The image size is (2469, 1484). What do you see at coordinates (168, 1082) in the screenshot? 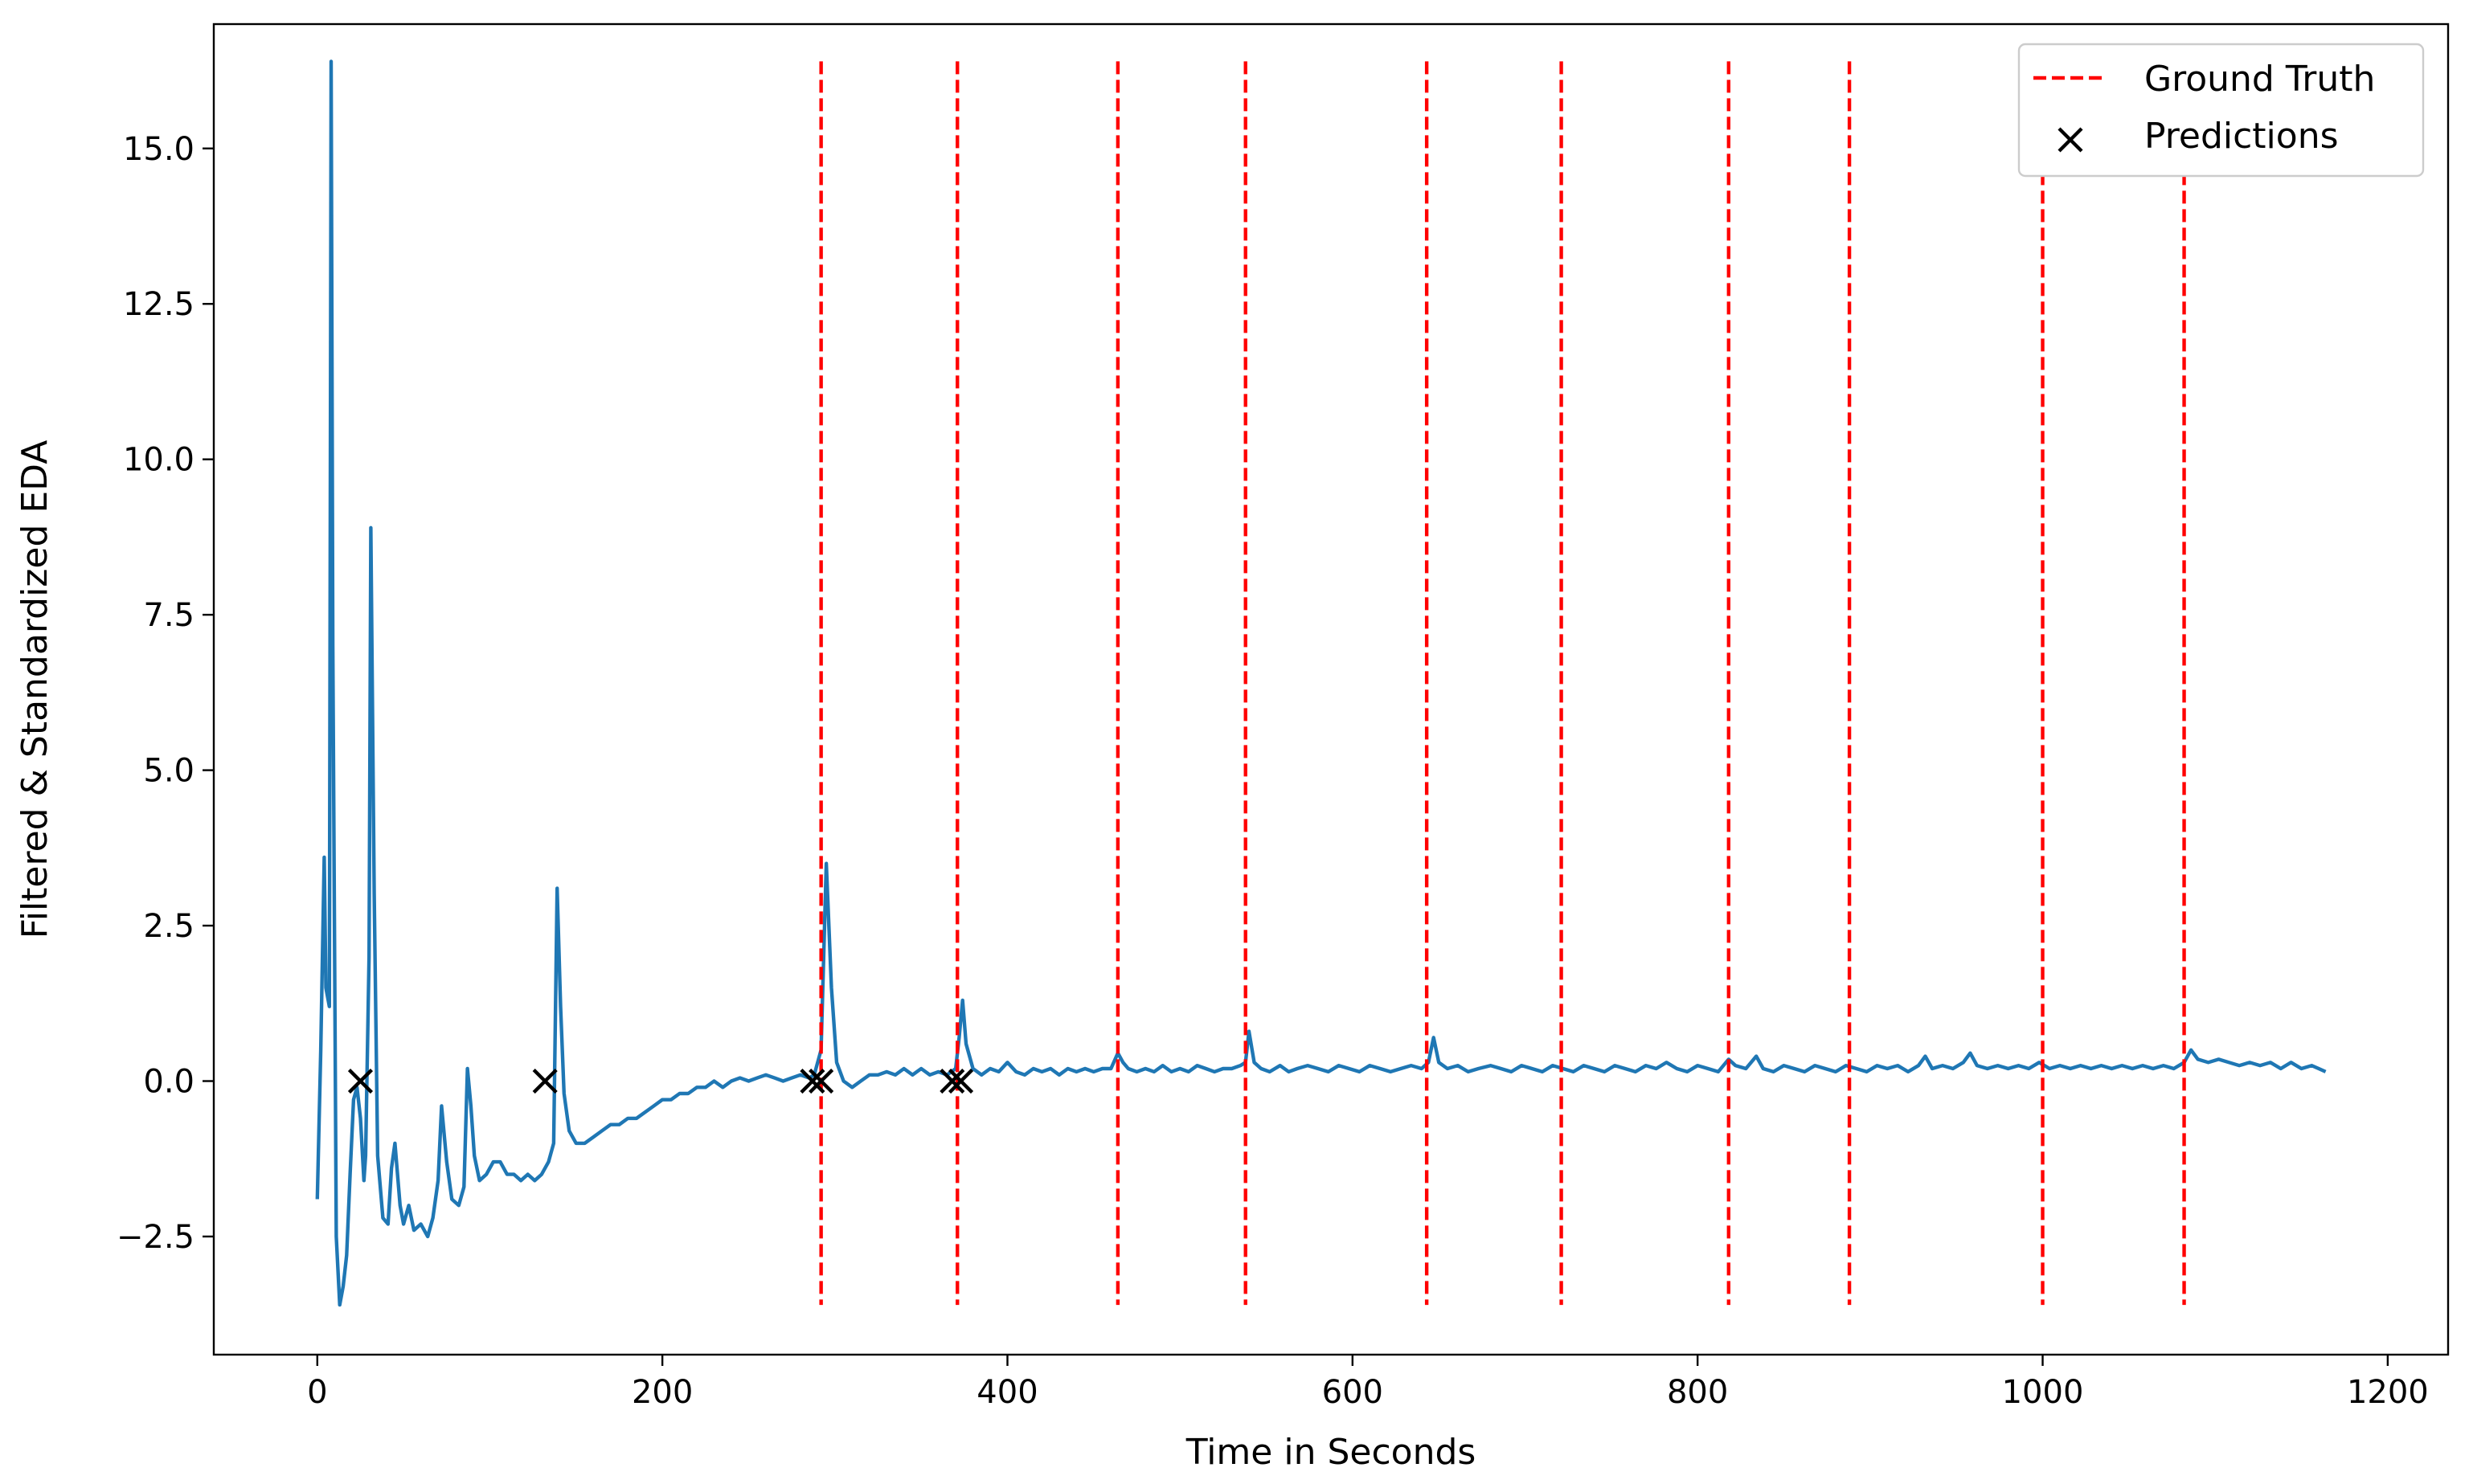
I see `y-tick-label: 0.0` at bounding box center [168, 1082].